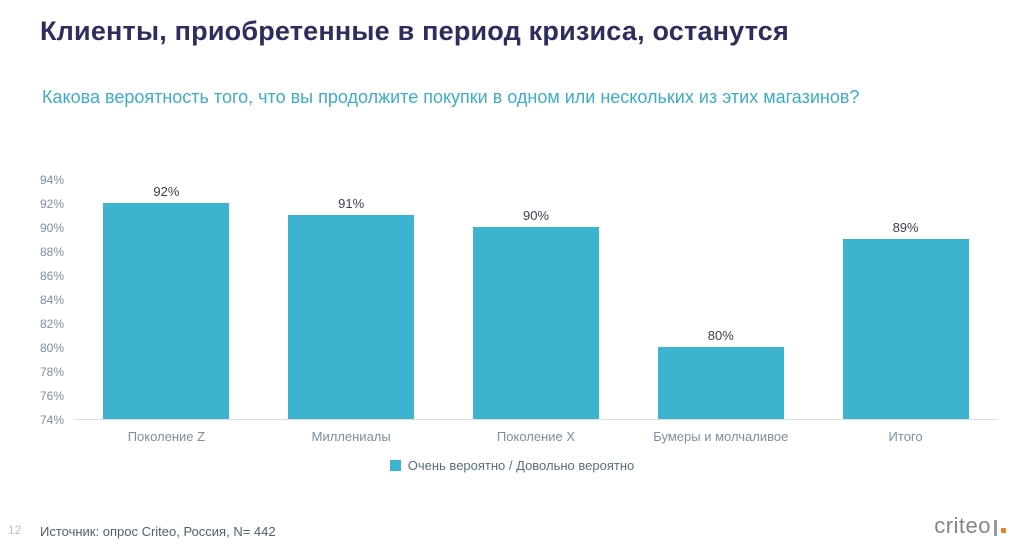  Describe the element at coordinates (51, 348) in the screenshot. I see `y-axis-tick: 80%` at that location.